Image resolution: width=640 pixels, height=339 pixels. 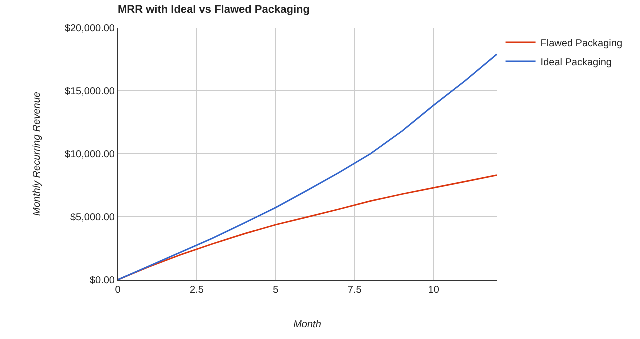 I want to click on x-tick-label: 2.5, so click(x=197, y=290).